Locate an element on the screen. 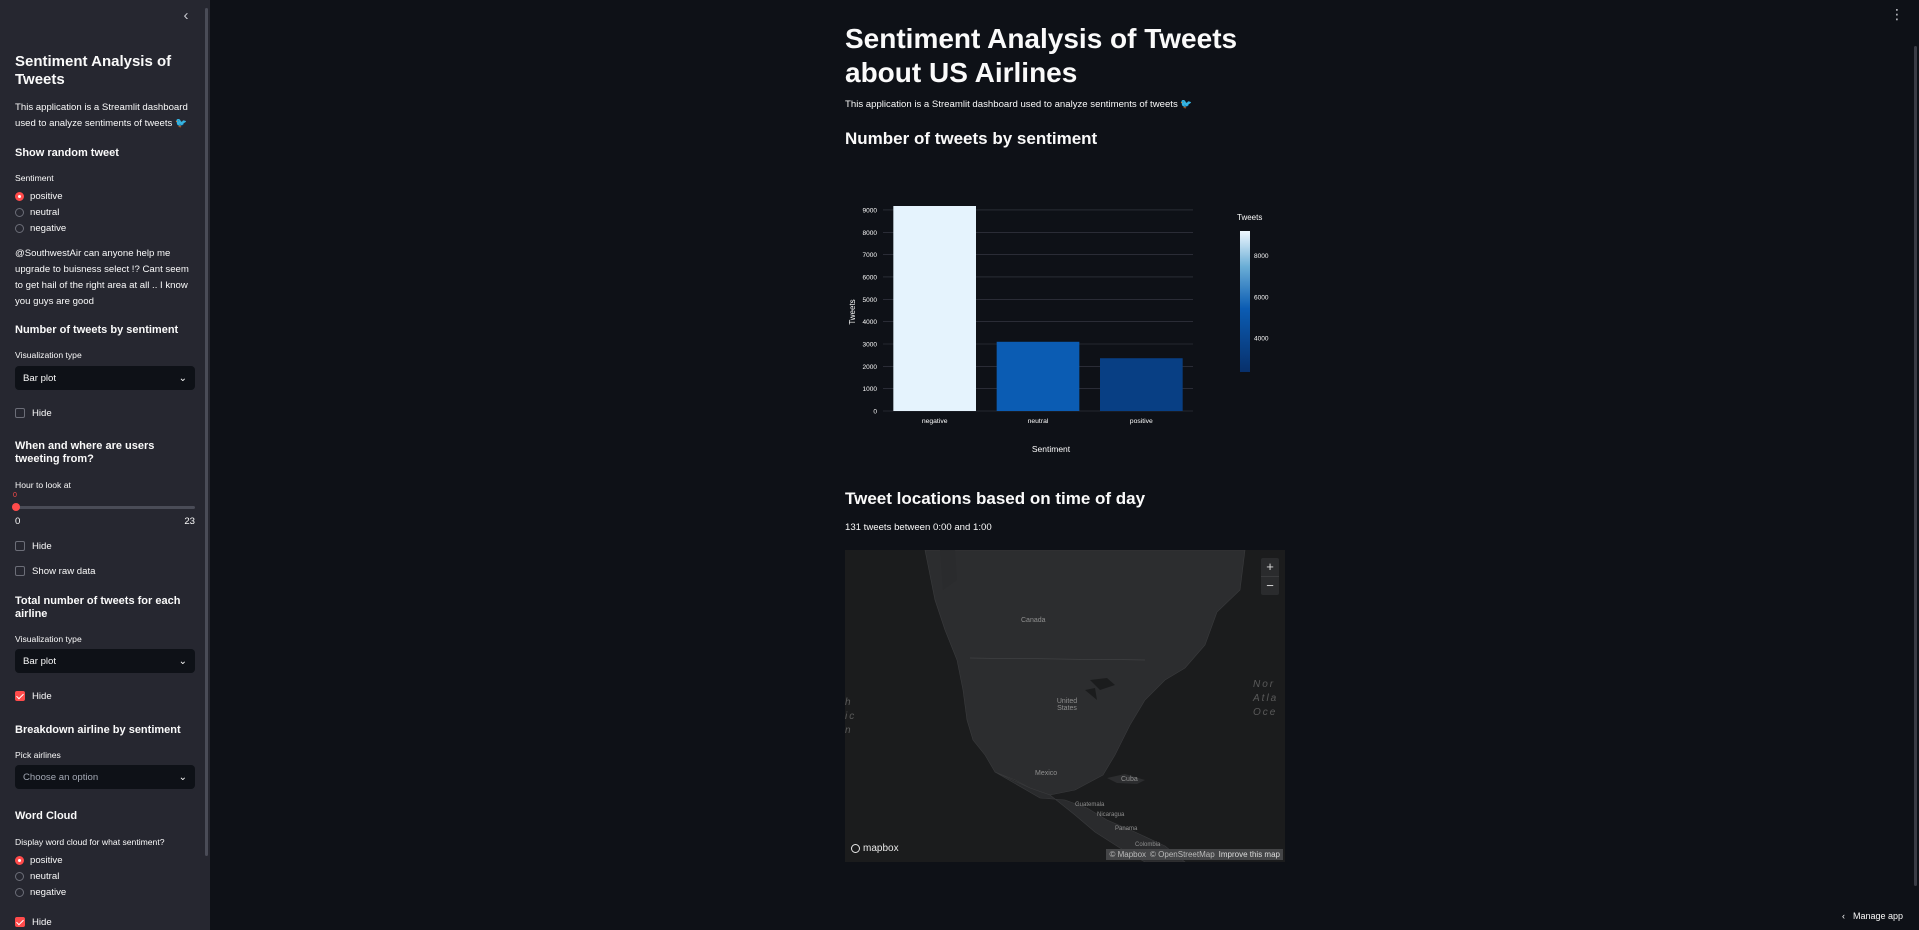  bar-positive is located at coordinates (1141, 384).